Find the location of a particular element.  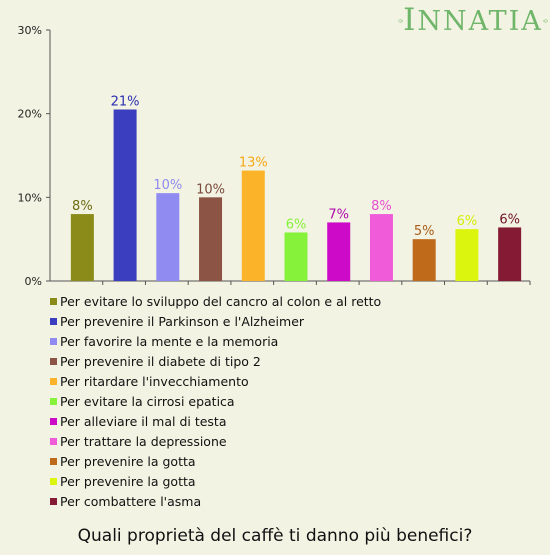

y-tick-label: 10% is located at coordinates (30, 197).